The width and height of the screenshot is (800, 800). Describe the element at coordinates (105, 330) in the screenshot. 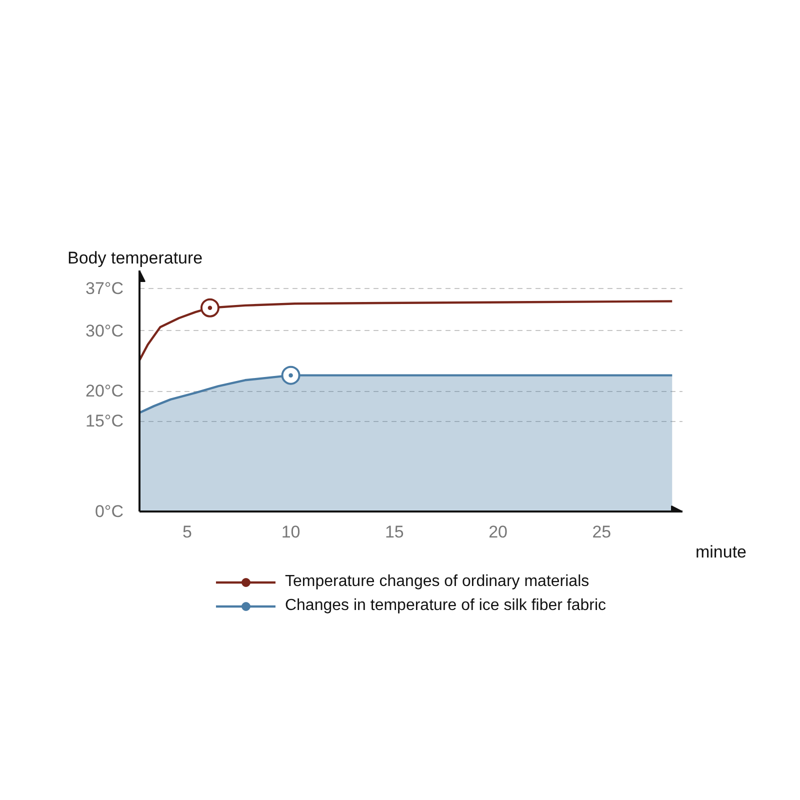

I see `y-tick-label: 30°C` at that location.